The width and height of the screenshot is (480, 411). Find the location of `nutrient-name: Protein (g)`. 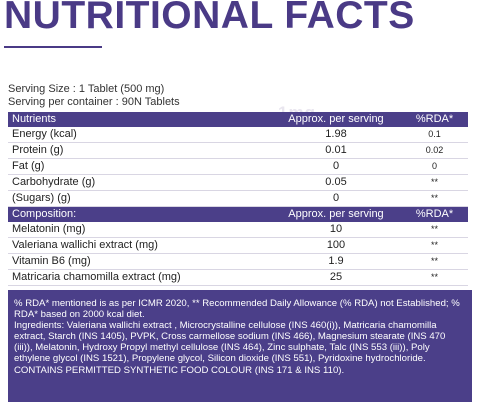

nutrient-name: Protein (g) is located at coordinates (139, 150).